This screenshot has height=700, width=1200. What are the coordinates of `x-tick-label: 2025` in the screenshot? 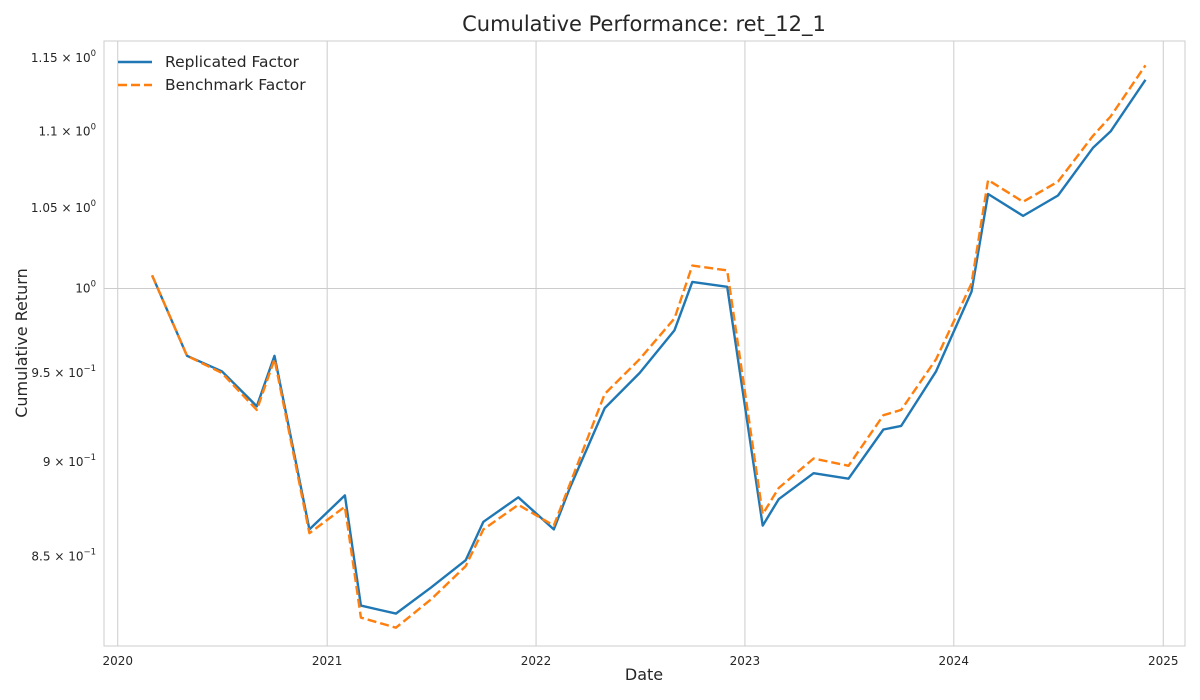 It's located at (1163, 661).